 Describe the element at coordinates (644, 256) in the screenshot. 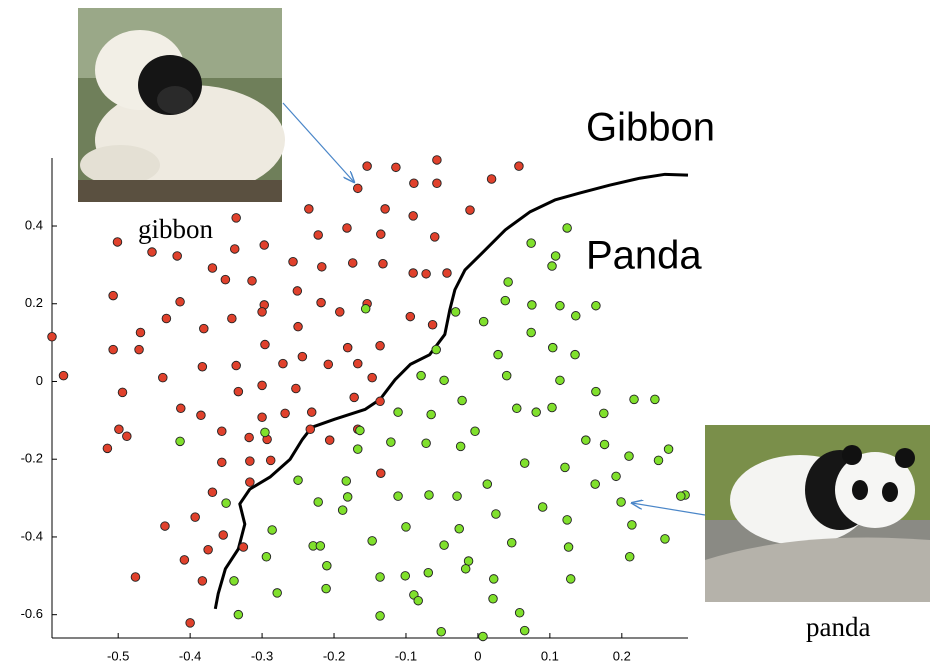

I see `class-label: Panda` at that location.